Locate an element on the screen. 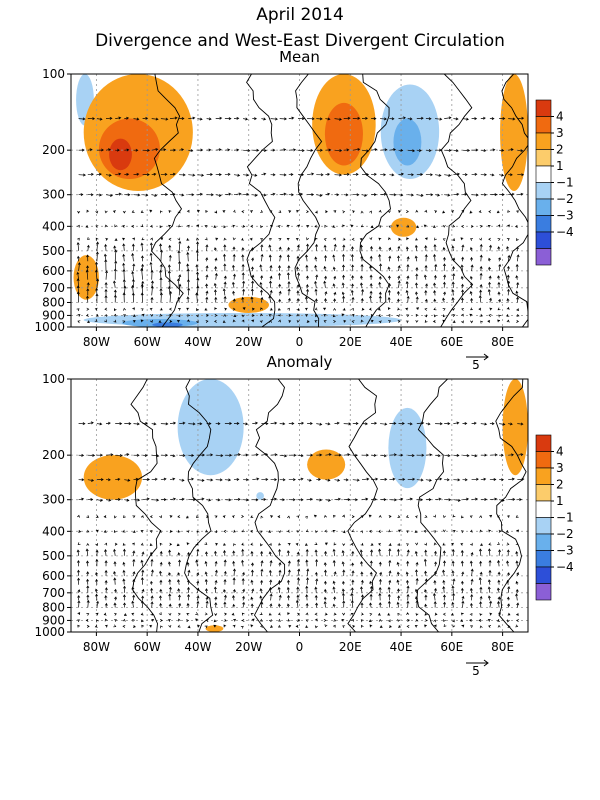 The height and width of the screenshot is (800, 600). x-tick-label: 40E is located at coordinates (401, 647).